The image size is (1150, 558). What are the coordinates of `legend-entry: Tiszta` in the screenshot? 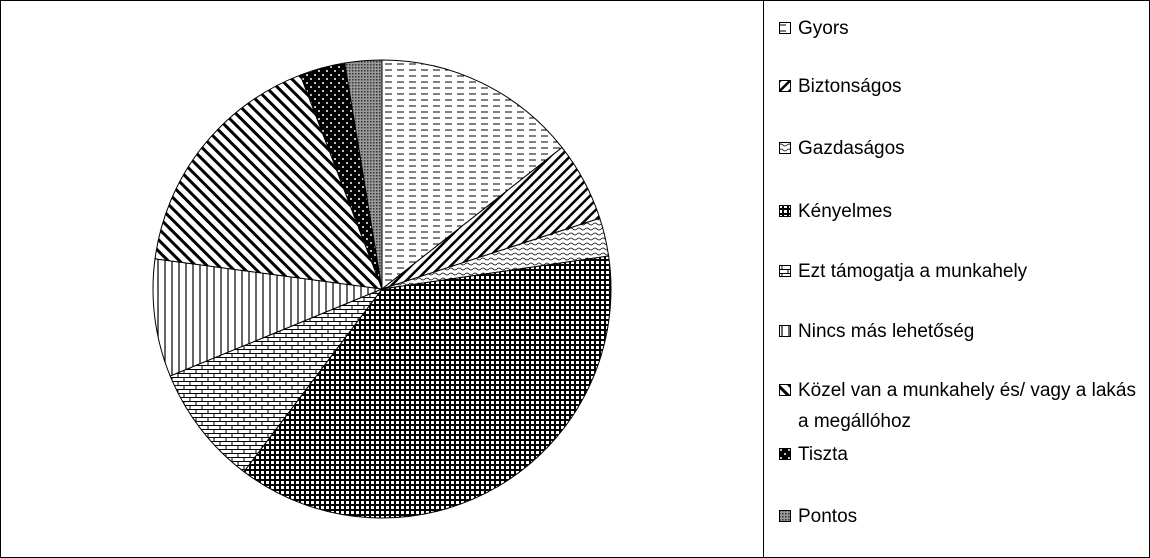 It's located at (959, 454).